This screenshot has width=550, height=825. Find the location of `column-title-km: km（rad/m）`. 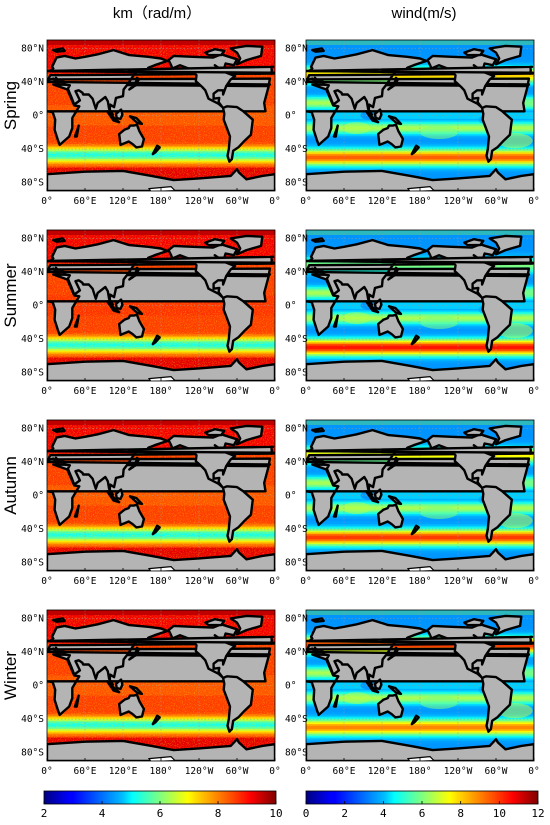

column-title-km: km（rad/m） is located at coordinates (157, 13).